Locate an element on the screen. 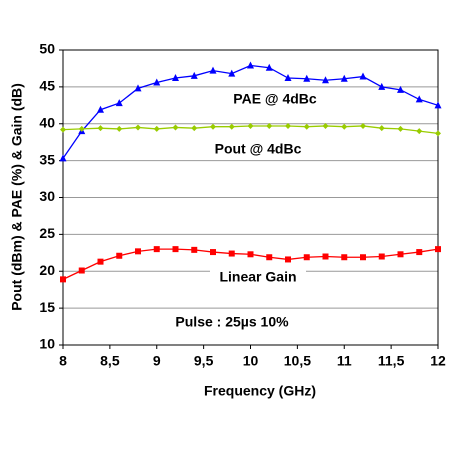 This screenshot has height=455, width=450. x-tick-label: 10,5 is located at coordinates (297, 361).